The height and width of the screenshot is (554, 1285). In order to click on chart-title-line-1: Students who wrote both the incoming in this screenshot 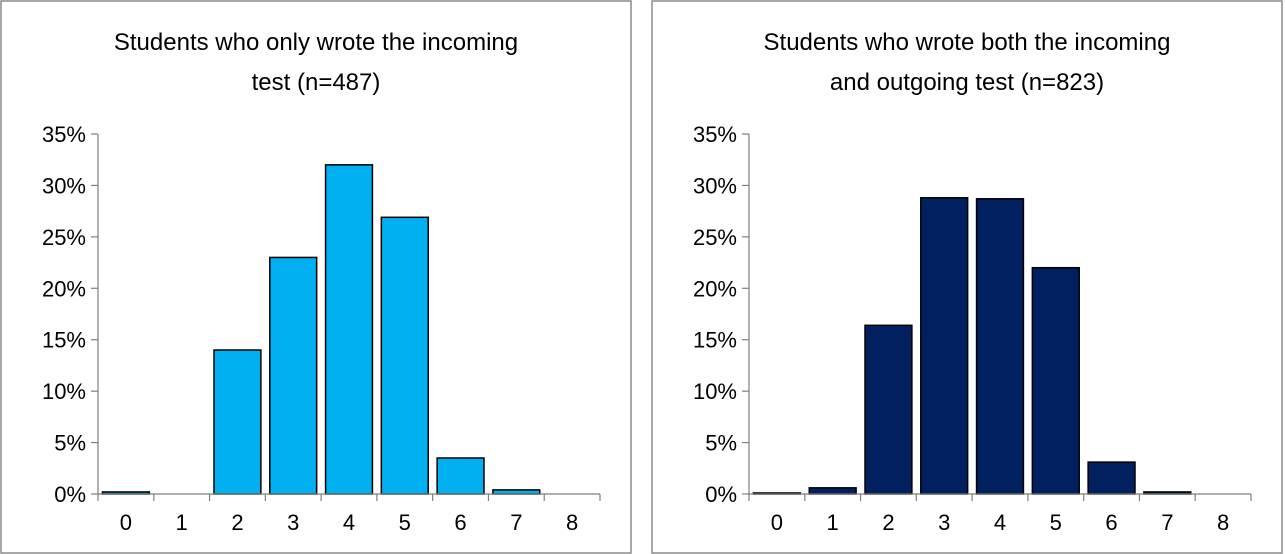, I will do `click(967, 42)`.